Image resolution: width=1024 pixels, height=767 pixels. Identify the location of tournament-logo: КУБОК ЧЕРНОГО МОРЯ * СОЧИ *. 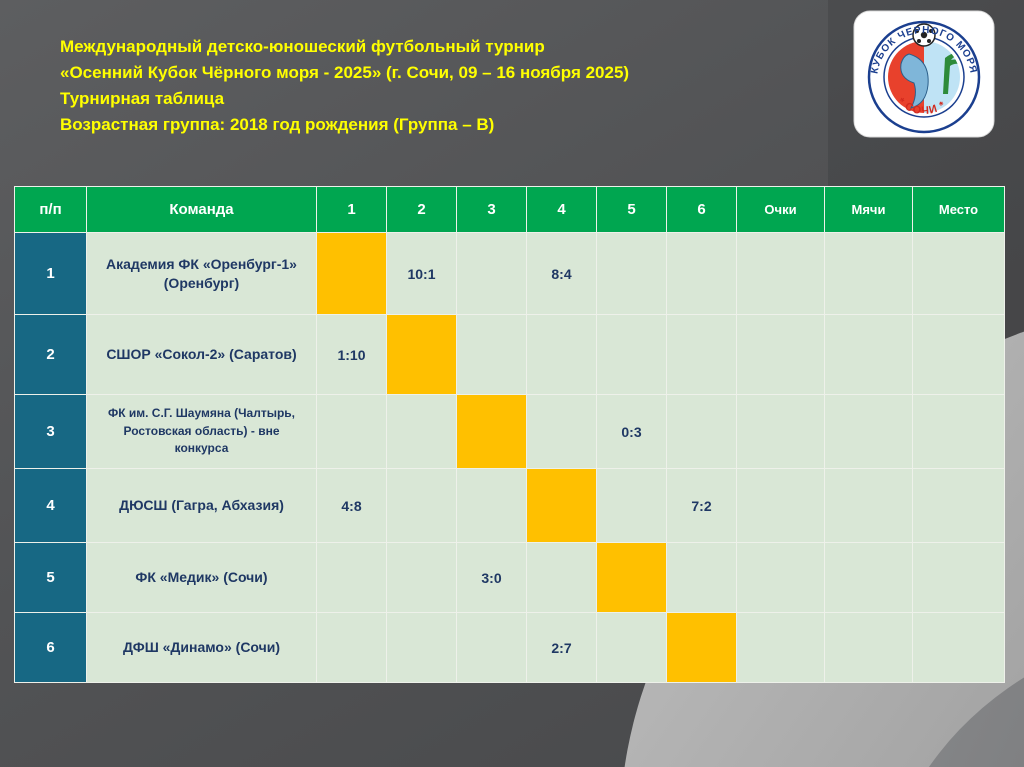
(924, 74).